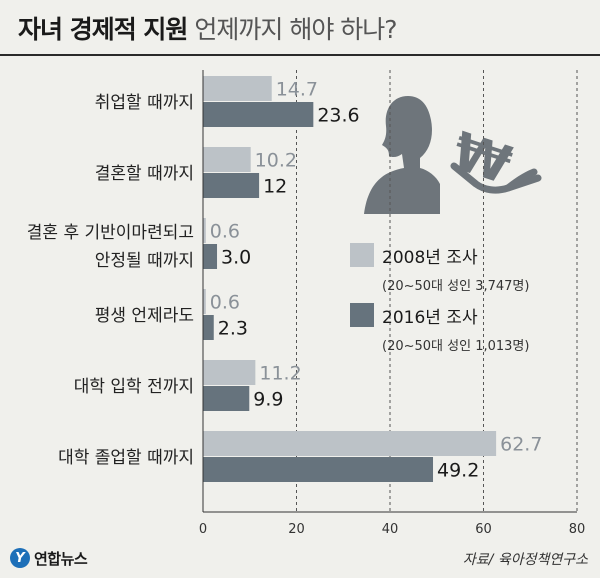  I want to click on x-tick-label-80: 80, so click(577, 529).